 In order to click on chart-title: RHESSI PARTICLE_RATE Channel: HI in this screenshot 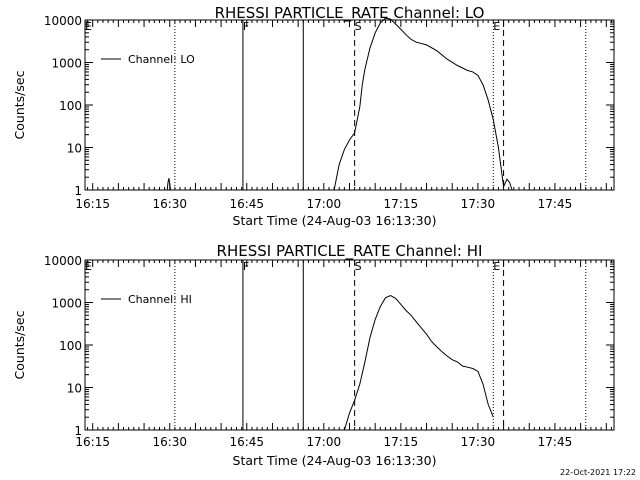, I will do `click(350, 251)`.